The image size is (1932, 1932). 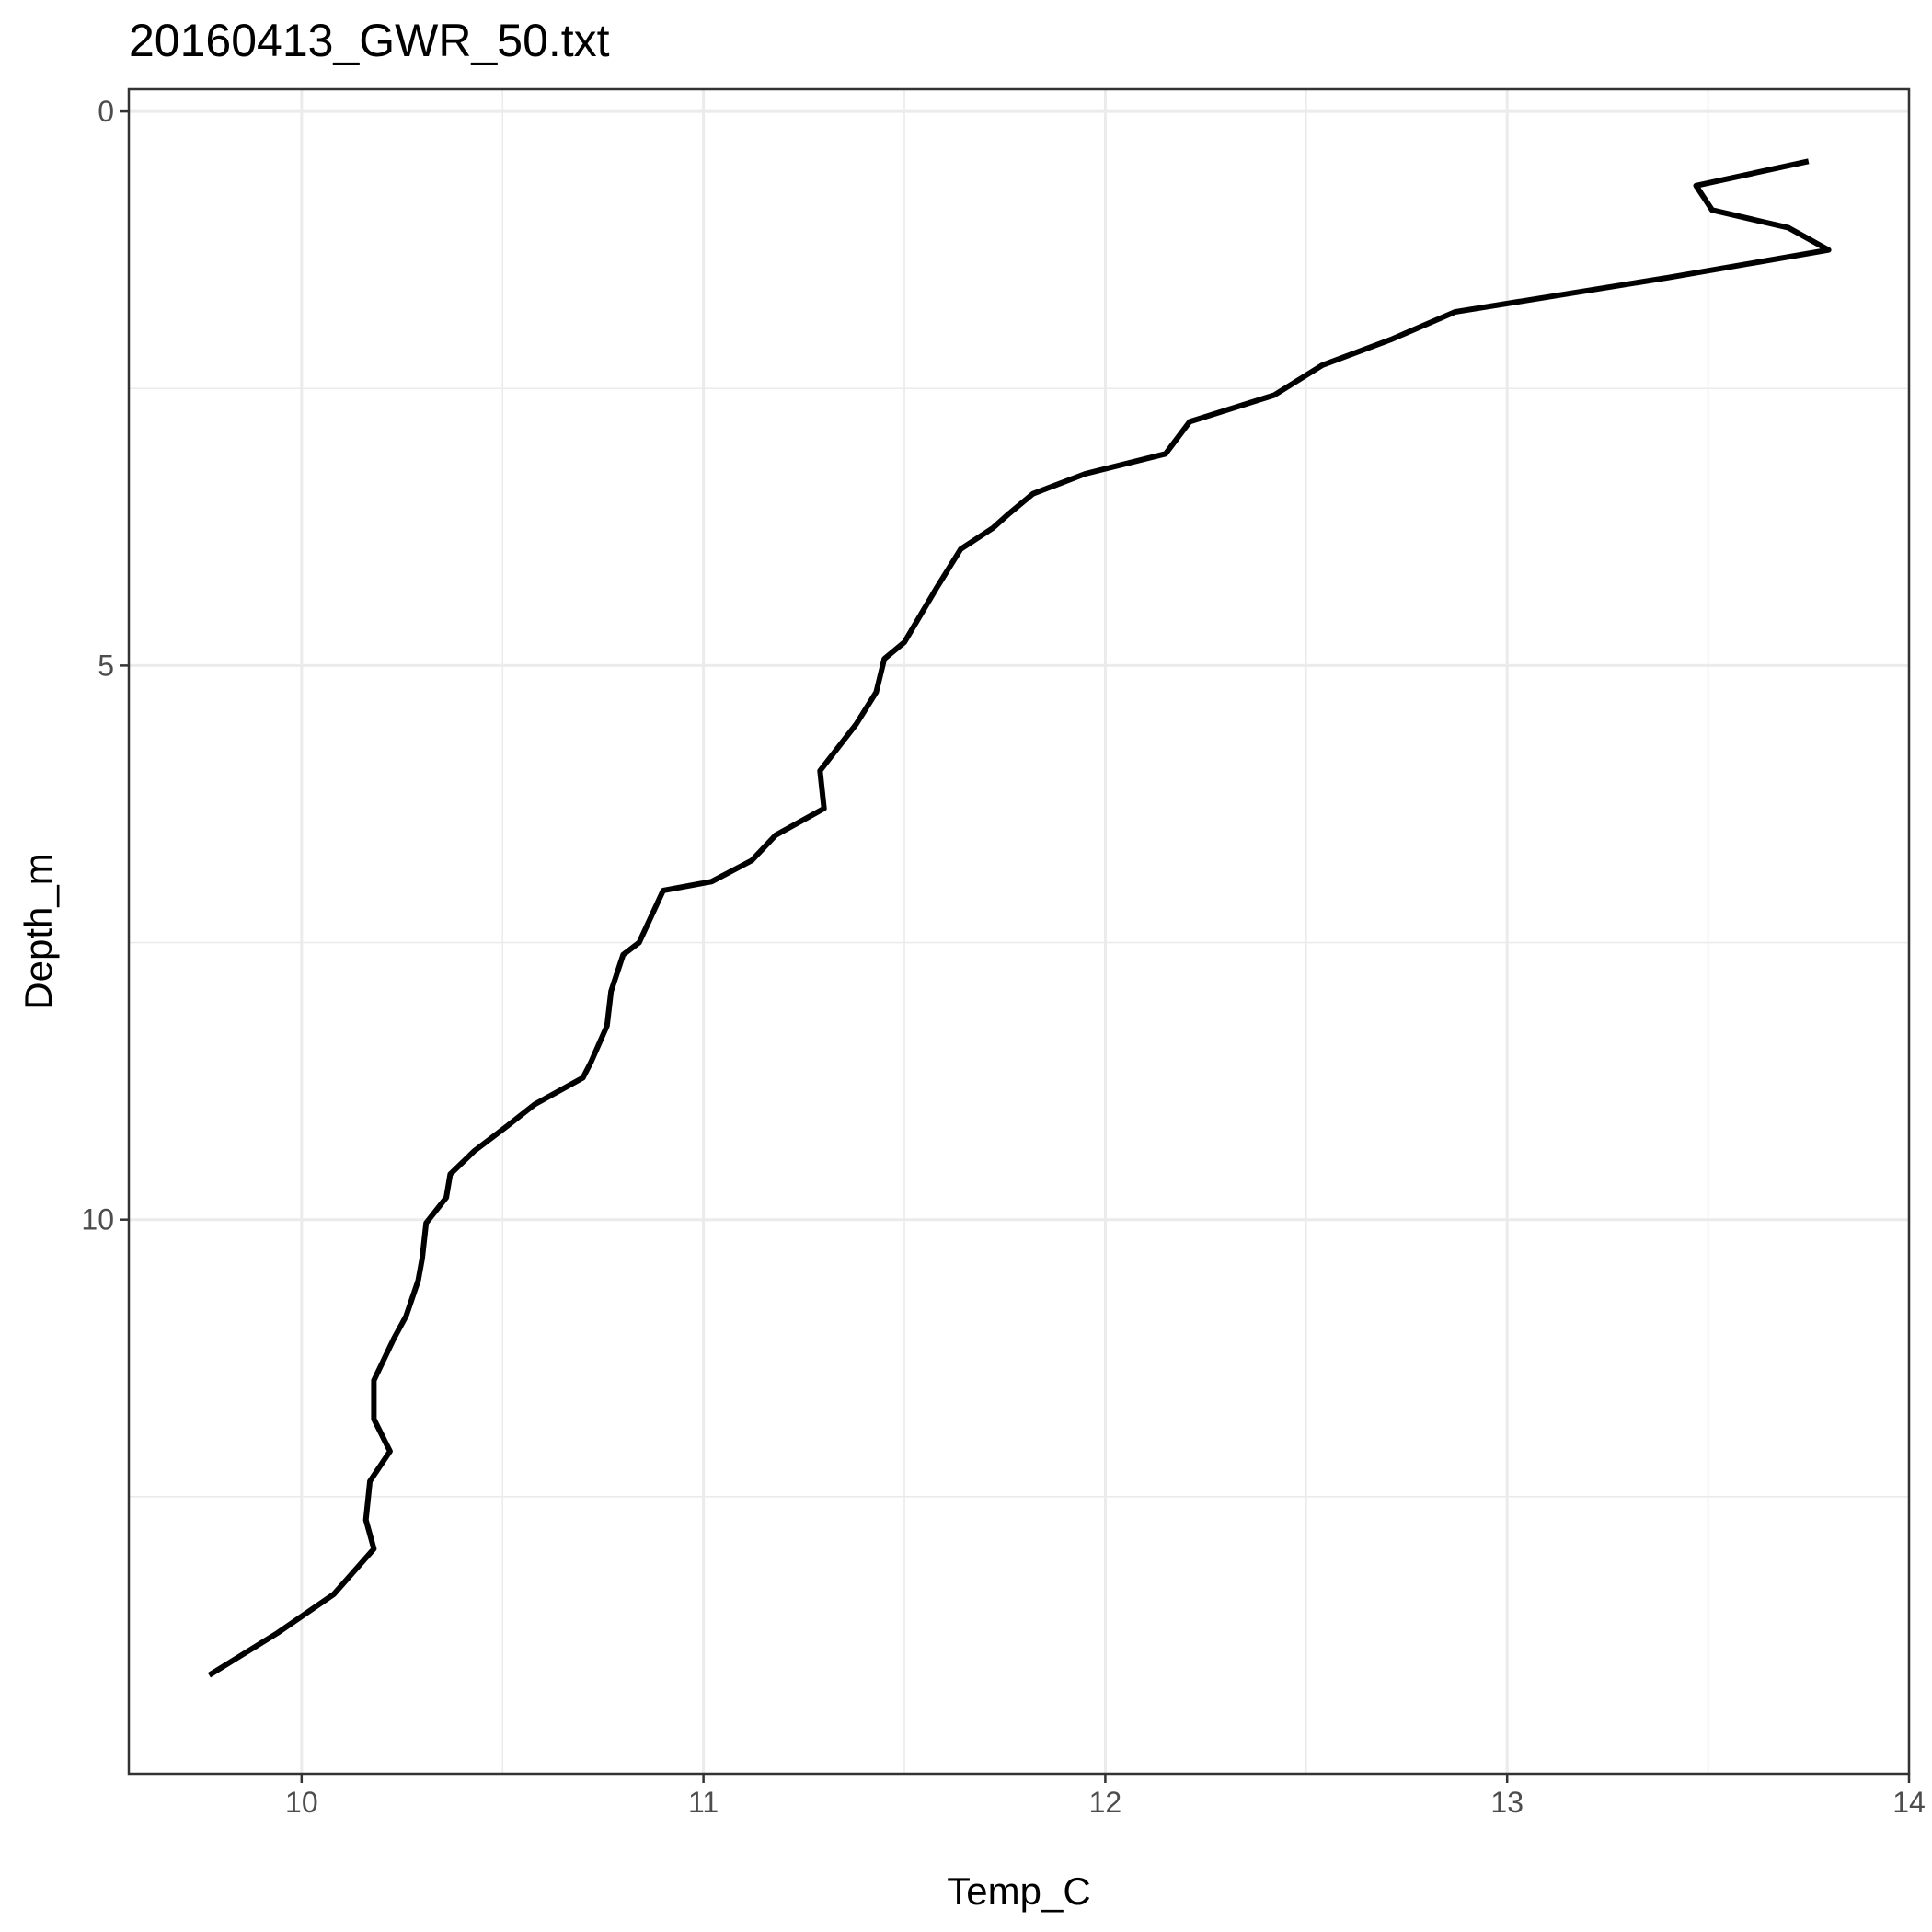 What do you see at coordinates (38, 931) in the screenshot?
I see `y-axis-title: Depth_m` at bounding box center [38, 931].